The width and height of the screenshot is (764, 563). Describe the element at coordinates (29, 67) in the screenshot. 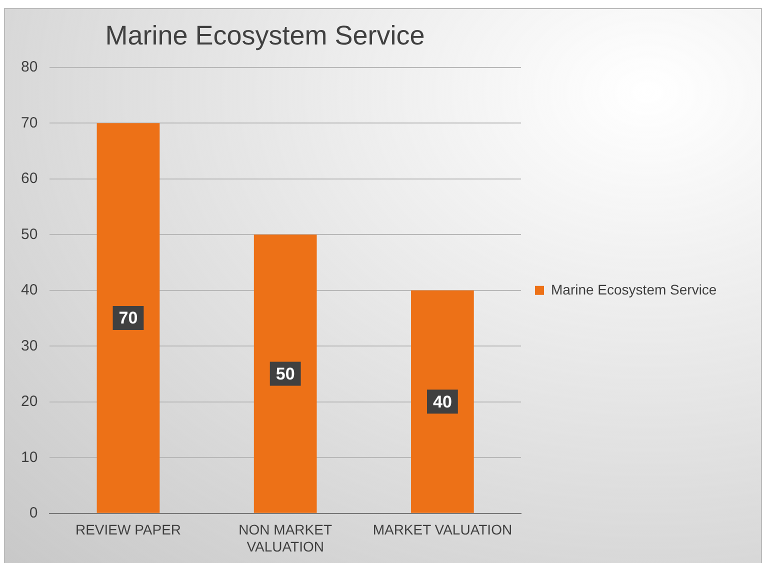

I see `y-tick-label: 80` at that location.